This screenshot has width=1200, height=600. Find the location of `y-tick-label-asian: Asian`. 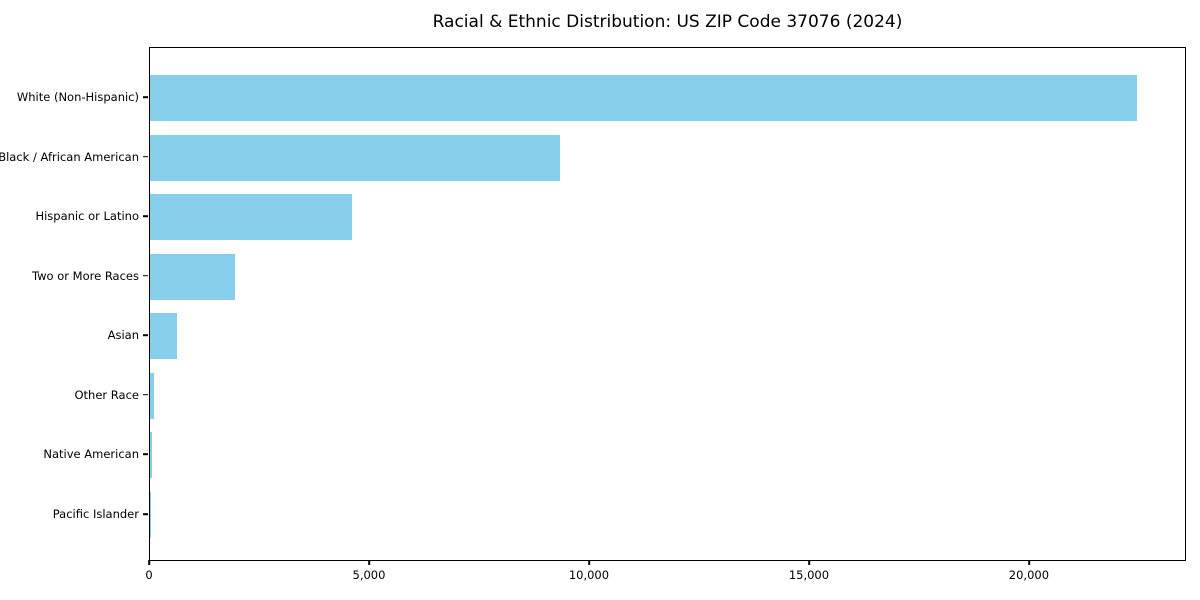

y-tick-label-asian: Asian is located at coordinates (123, 335).